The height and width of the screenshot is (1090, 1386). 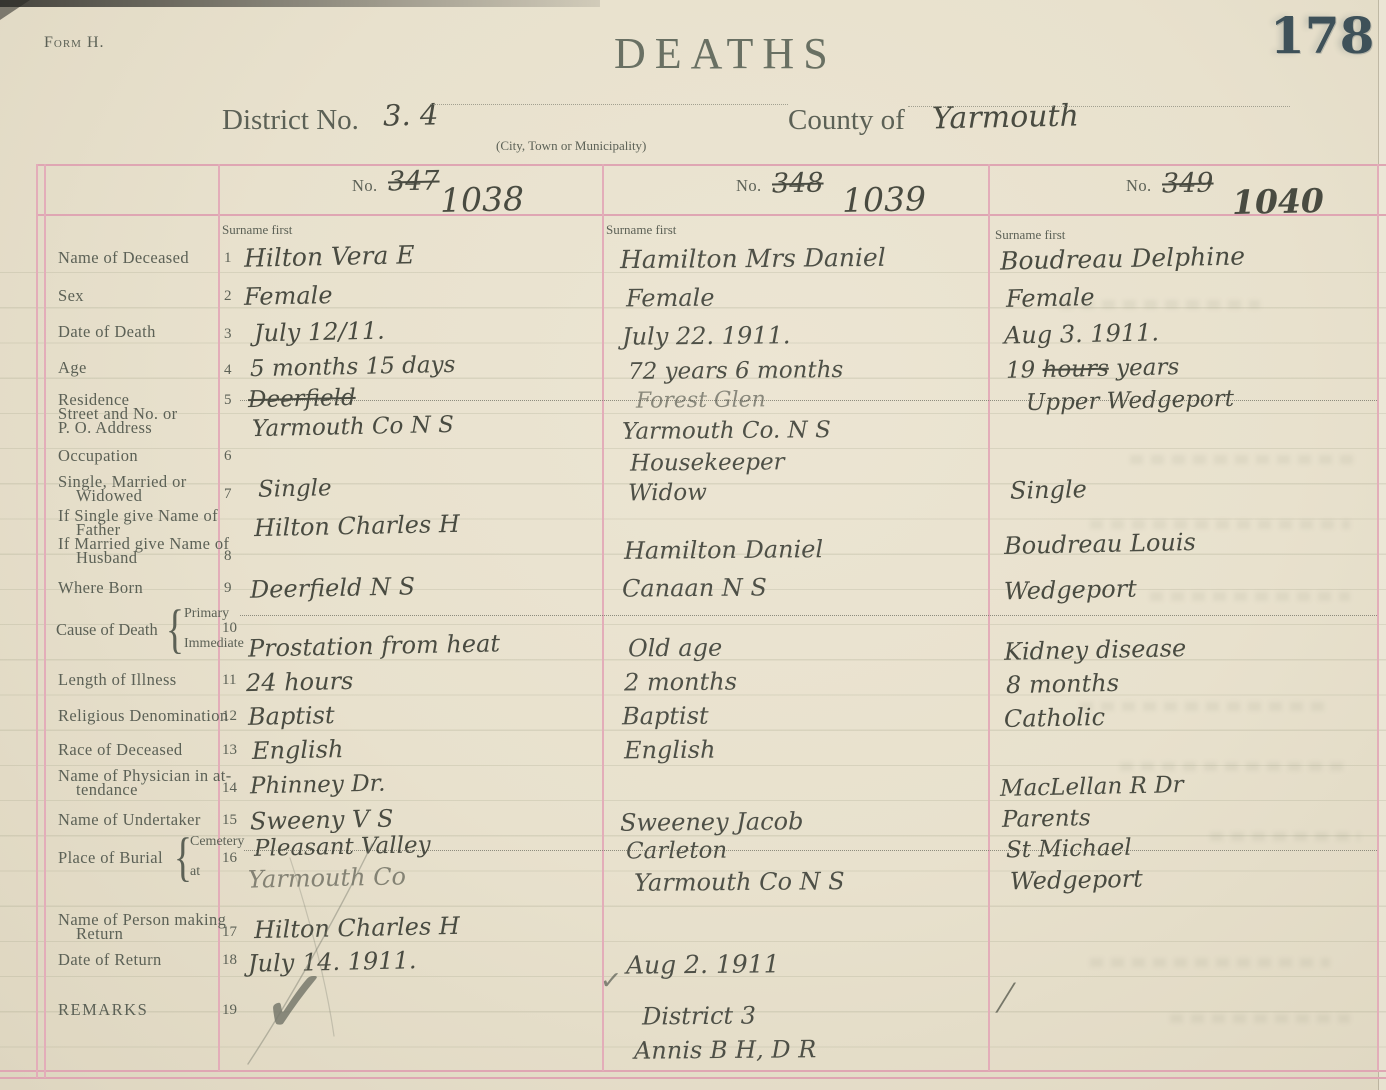 What do you see at coordinates (100, 933) in the screenshot?
I see `row-label-17b: Return` at bounding box center [100, 933].